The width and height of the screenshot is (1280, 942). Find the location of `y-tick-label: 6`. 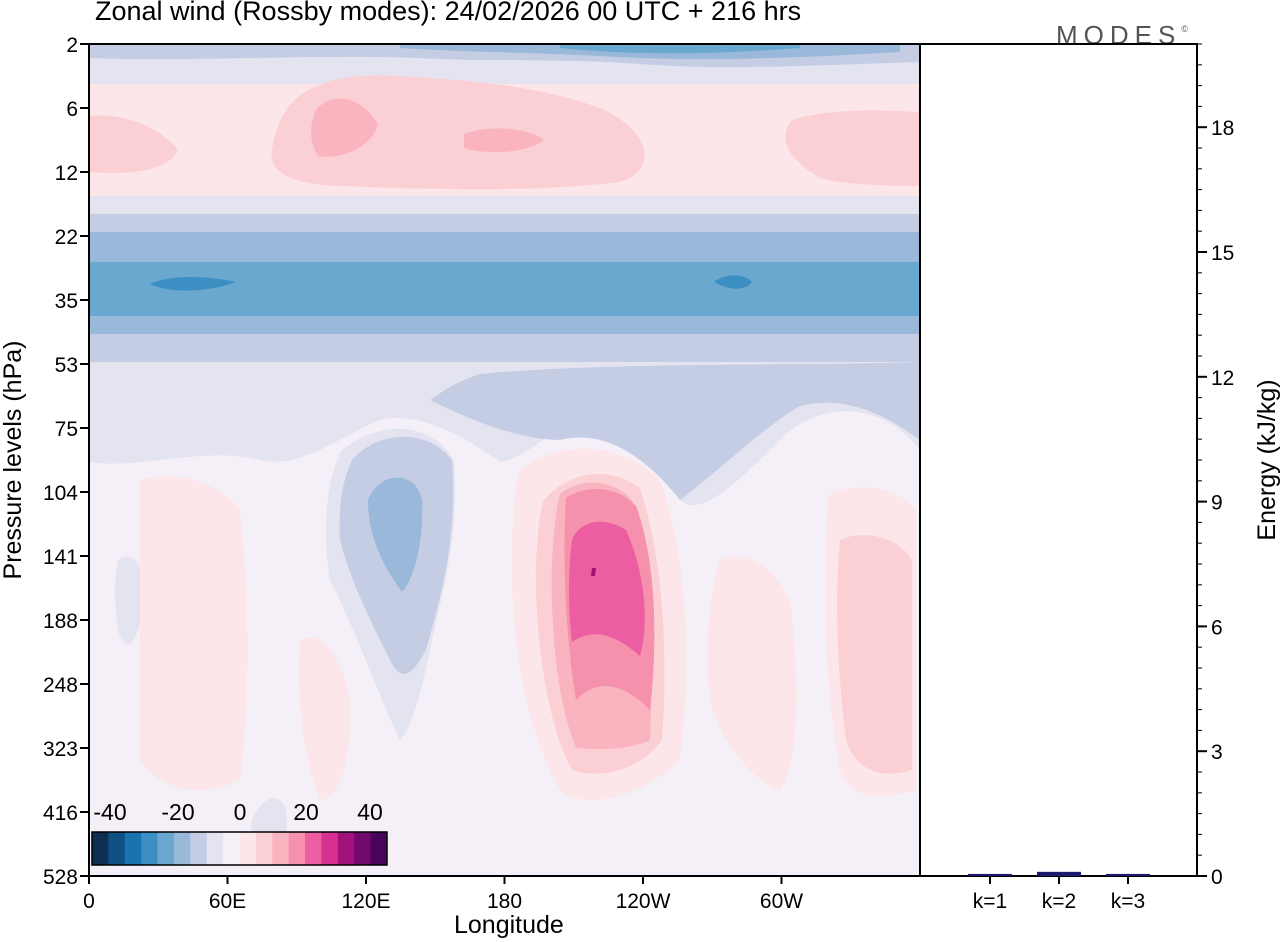

y-tick-label: 6 is located at coordinates (72, 109).